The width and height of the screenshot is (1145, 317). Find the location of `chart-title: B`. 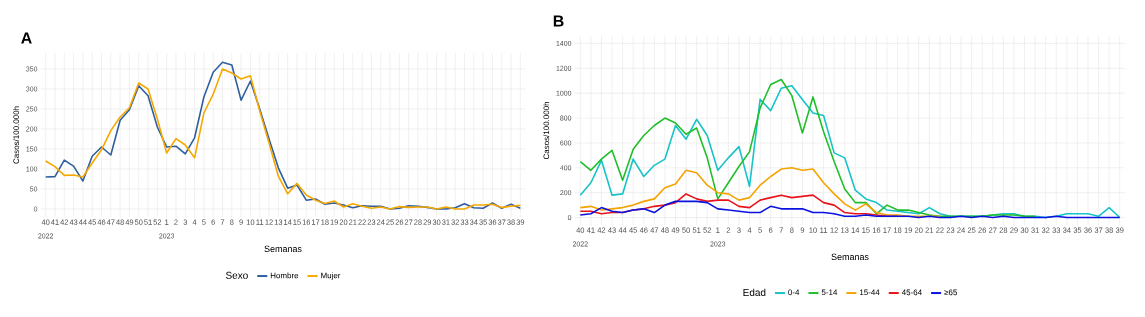

chart-title: B is located at coordinates (558, 21).